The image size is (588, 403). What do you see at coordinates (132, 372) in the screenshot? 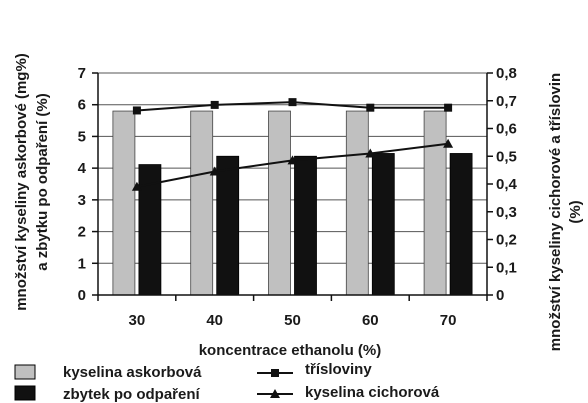
I see `legend-label-kyselina-askorbova: kyselina askorbová` at bounding box center [132, 372].